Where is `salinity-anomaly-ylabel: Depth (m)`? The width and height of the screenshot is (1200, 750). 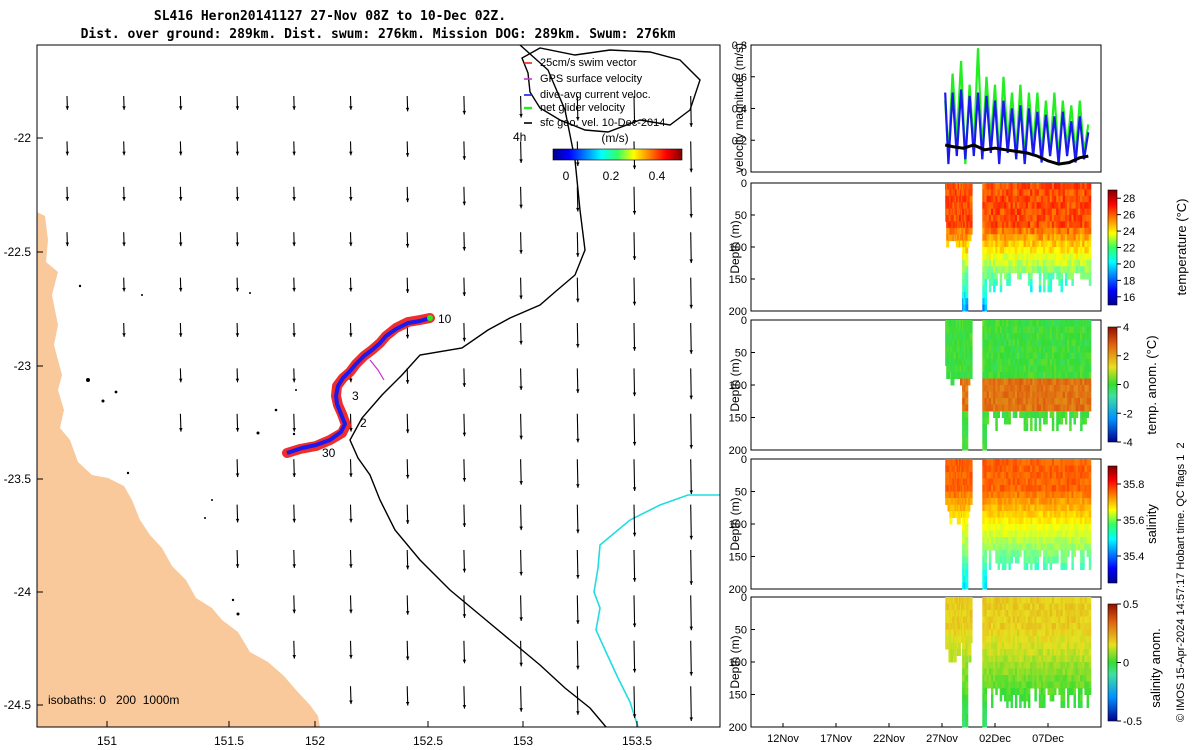
salinity-anomaly-ylabel: Depth (m) is located at coordinates (735, 661).